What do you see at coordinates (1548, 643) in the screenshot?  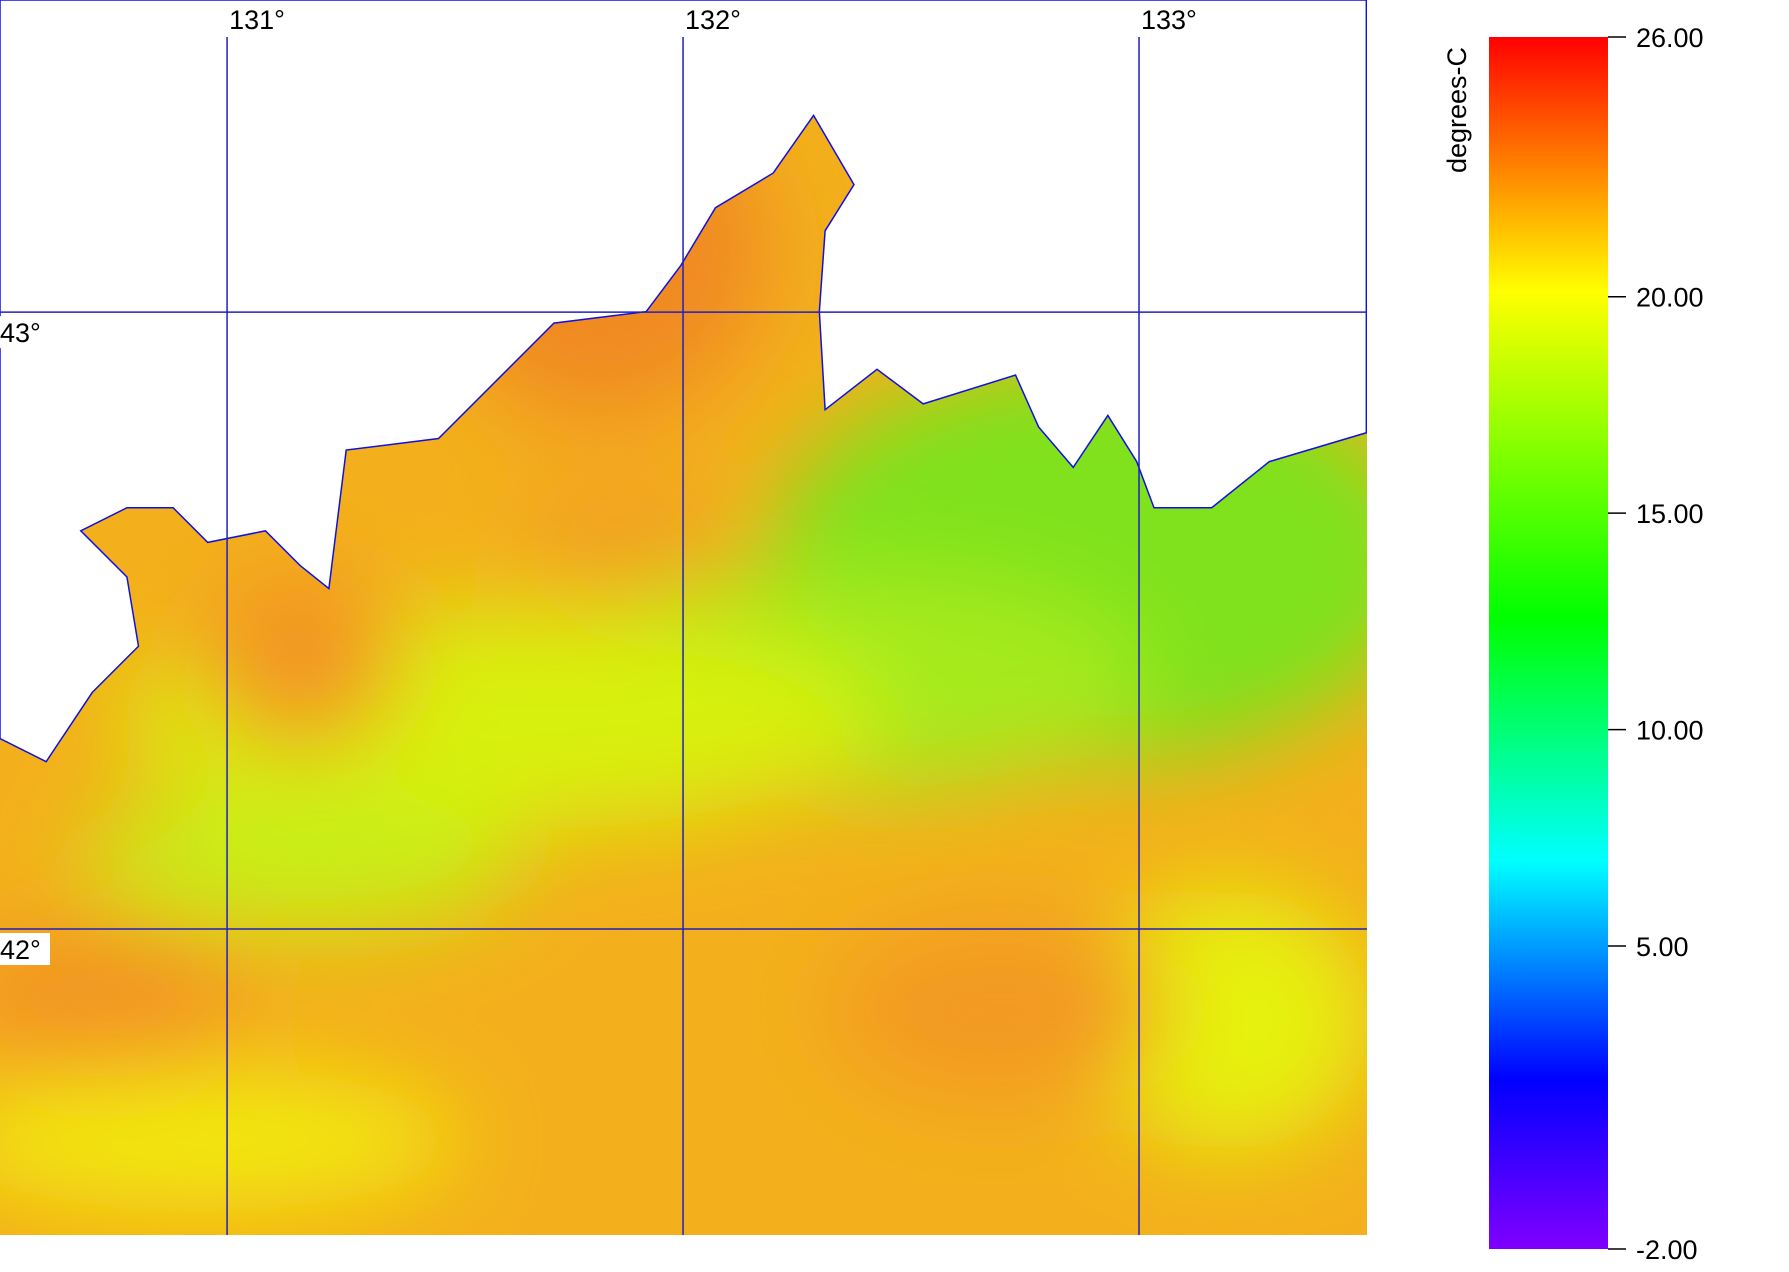 I see `colorbar` at bounding box center [1548, 643].